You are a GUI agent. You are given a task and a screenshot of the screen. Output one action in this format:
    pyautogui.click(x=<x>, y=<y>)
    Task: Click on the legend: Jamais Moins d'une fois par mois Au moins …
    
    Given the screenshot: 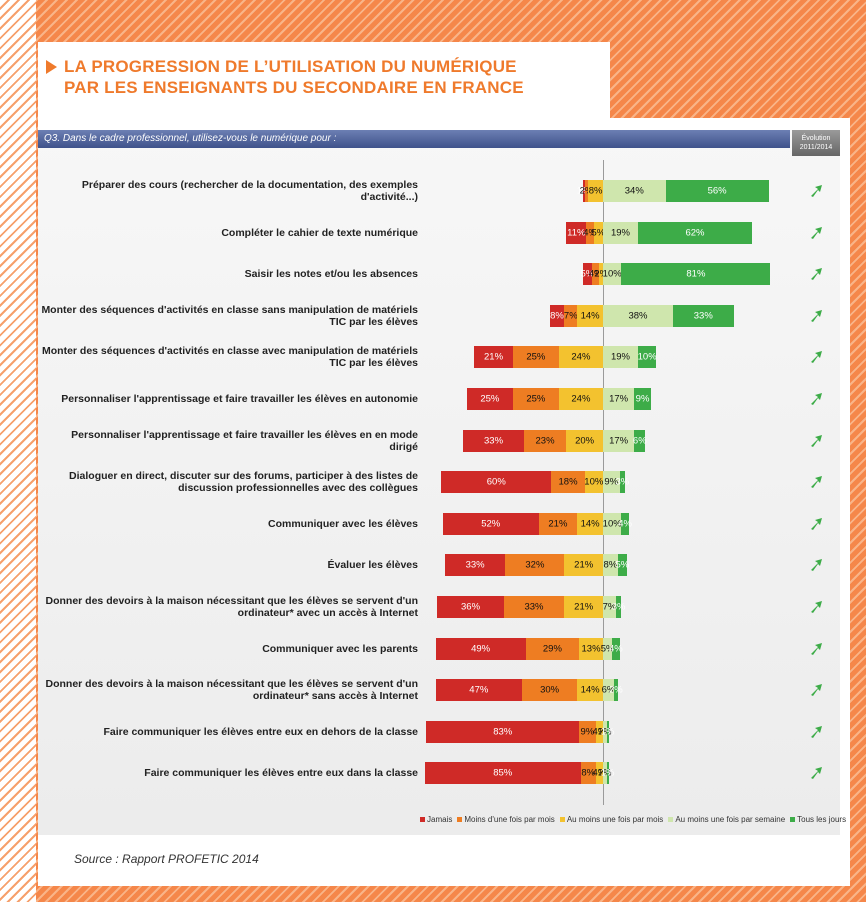 What is the action you would take?
    pyautogui.click(x=633, y=819)
    